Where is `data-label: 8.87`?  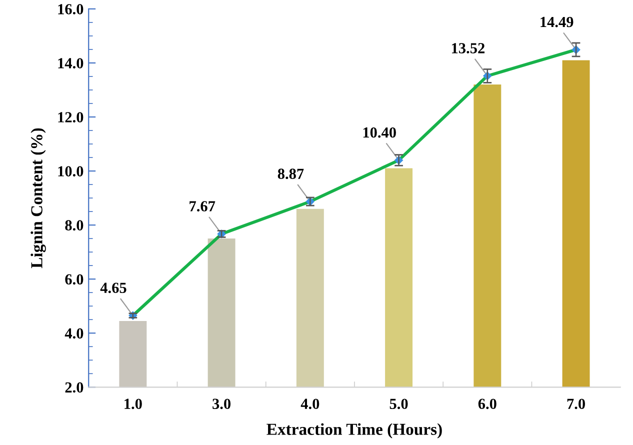
data-label: 8.87 is located at coordinates (291, 174).